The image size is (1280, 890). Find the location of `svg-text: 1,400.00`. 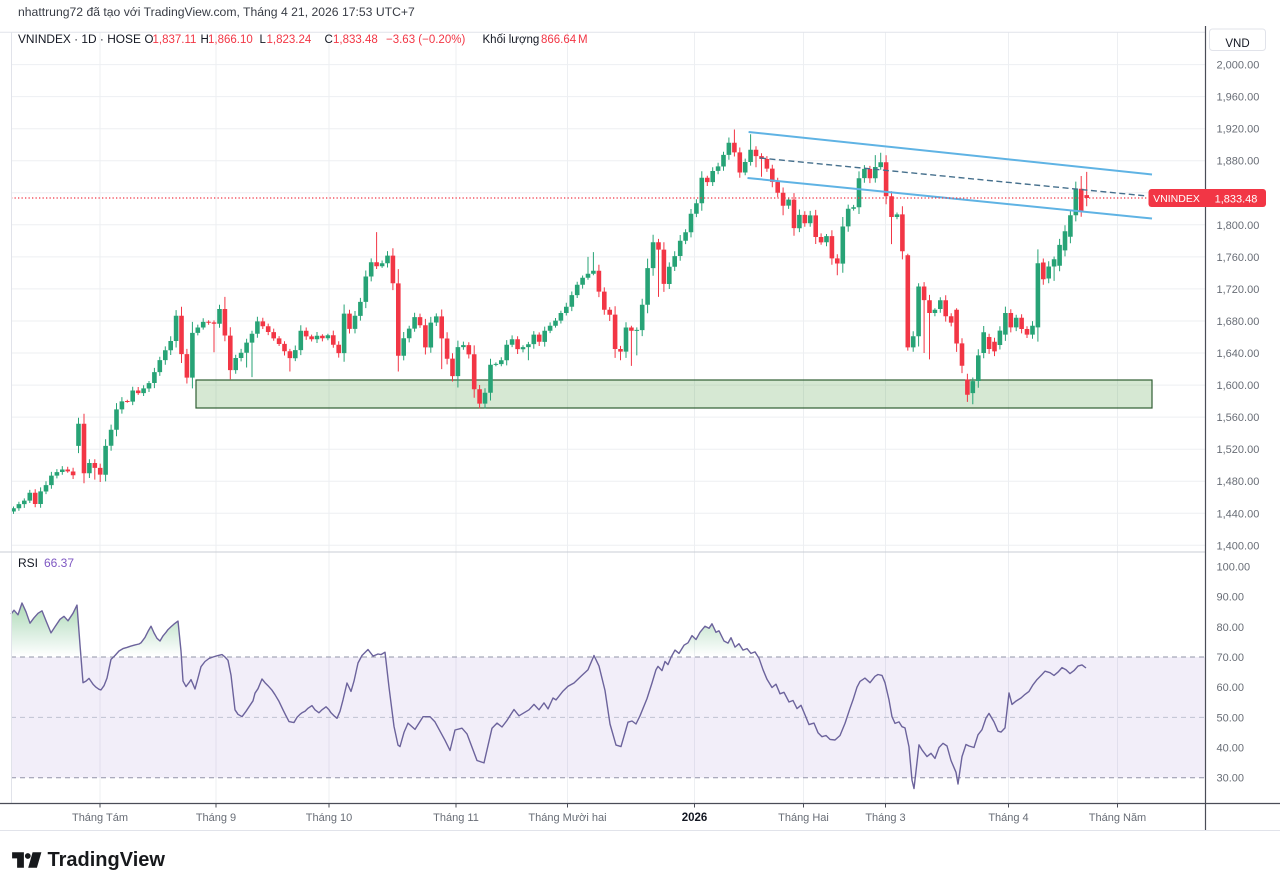

svg-text: 1,400.00 is located at coordinates (1238, 546).